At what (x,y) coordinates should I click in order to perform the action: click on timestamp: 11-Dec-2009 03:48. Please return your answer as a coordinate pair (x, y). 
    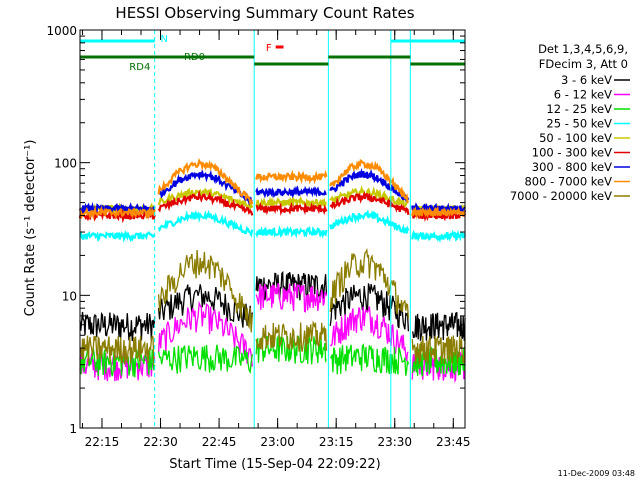
    Looking at the image, I should click on (596, 473).